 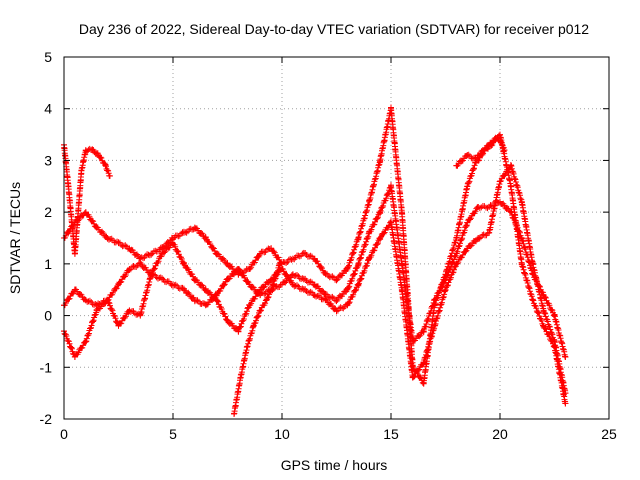 I want to click on y-tick-label: -1, so click(x=46, y=367).